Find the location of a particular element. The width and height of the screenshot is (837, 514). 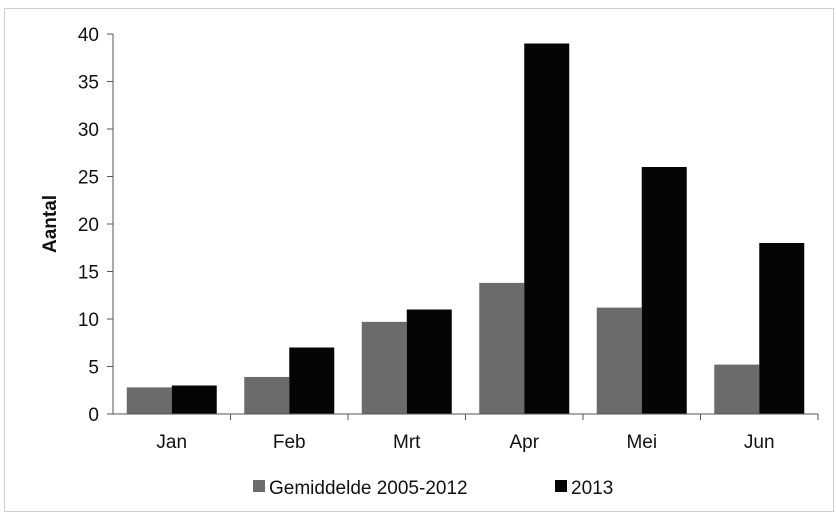

x-tick-label: Jun is located at coordinates (759, 442).